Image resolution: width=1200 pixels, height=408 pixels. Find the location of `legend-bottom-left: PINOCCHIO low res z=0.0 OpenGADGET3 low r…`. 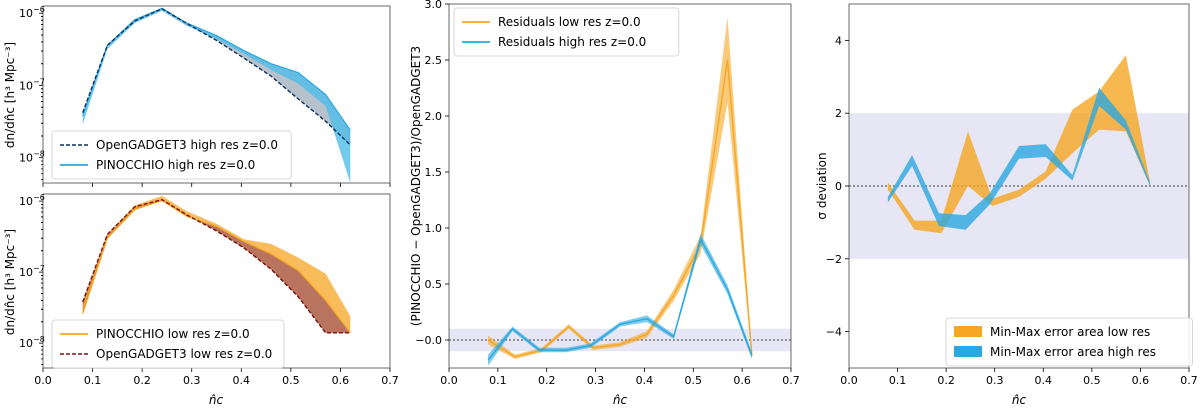

legend-bottom-left: PINOCCHIO low res z=0.0 OpenGADGET3 low r… is located at coordinates (168, 344).